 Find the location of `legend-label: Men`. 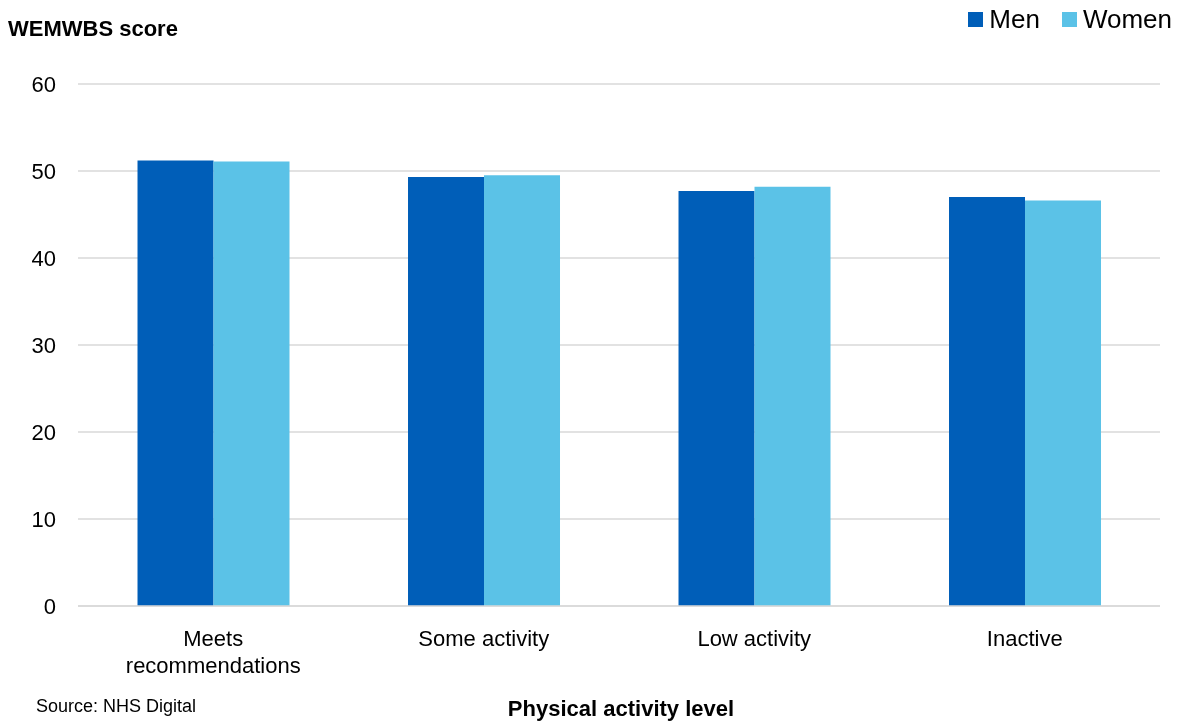

legend-label: Men is located at coordinates (1014, 19).